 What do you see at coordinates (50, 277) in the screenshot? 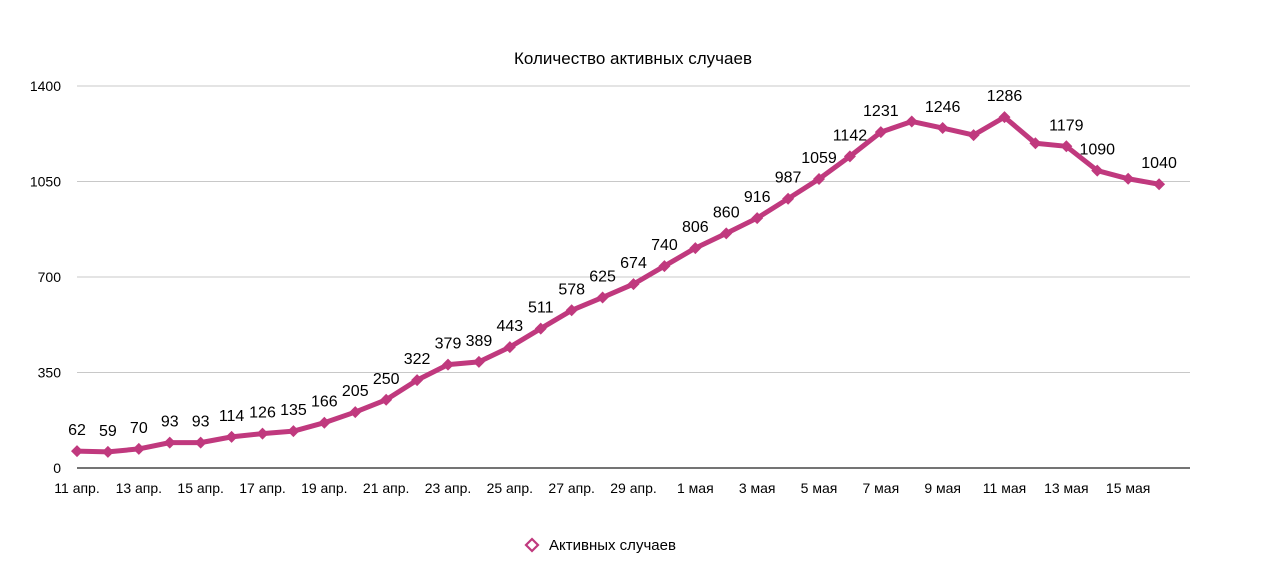
I see `y-tick-label: 700` at bounding box center [50, 277].